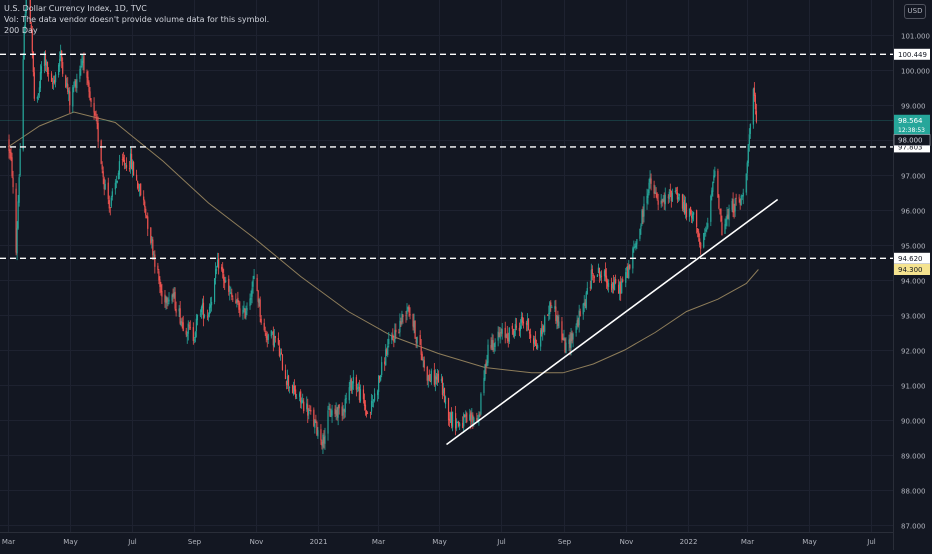  Describe the element at coordinates (915, 37) in the screenshot. I see `price-tick-label: 101.000` at that location.